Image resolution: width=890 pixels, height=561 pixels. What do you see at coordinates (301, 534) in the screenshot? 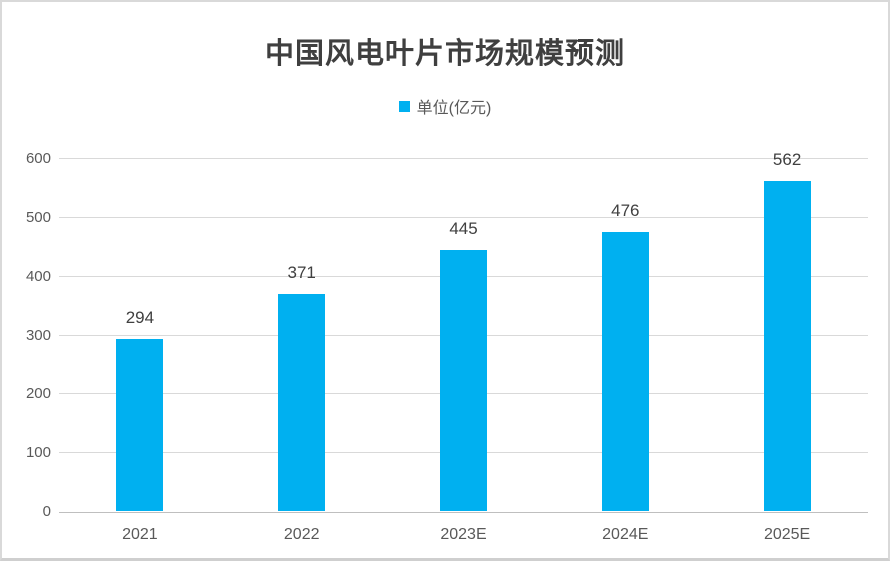
I see `x-tick-label-2022: 2022` at bounding box center [301, 534].